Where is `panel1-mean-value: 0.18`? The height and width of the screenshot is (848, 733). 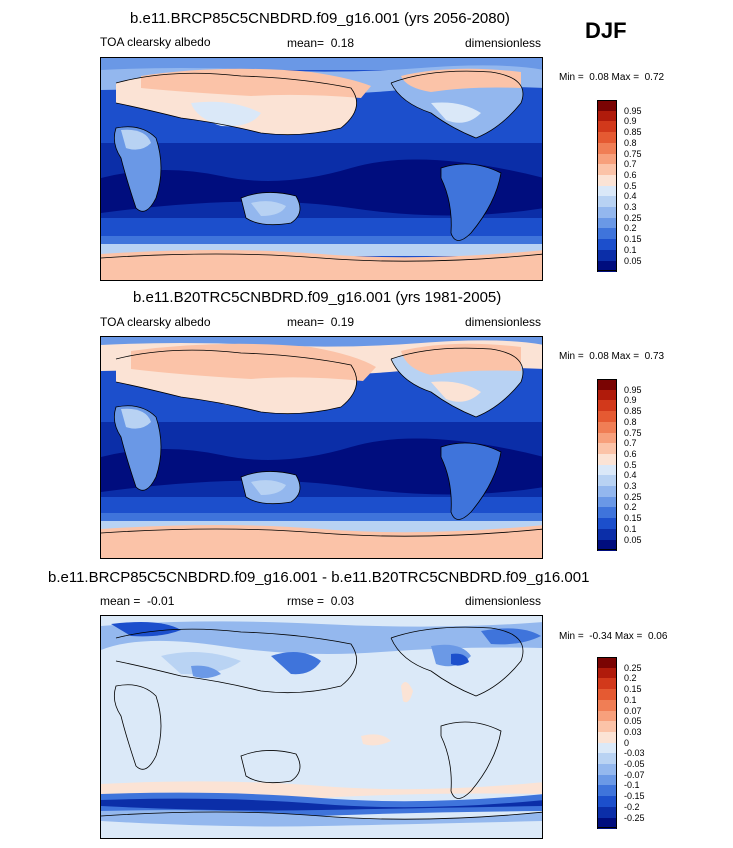
panel1-mean-value: 0.18 is located at coordinates (342, 43).